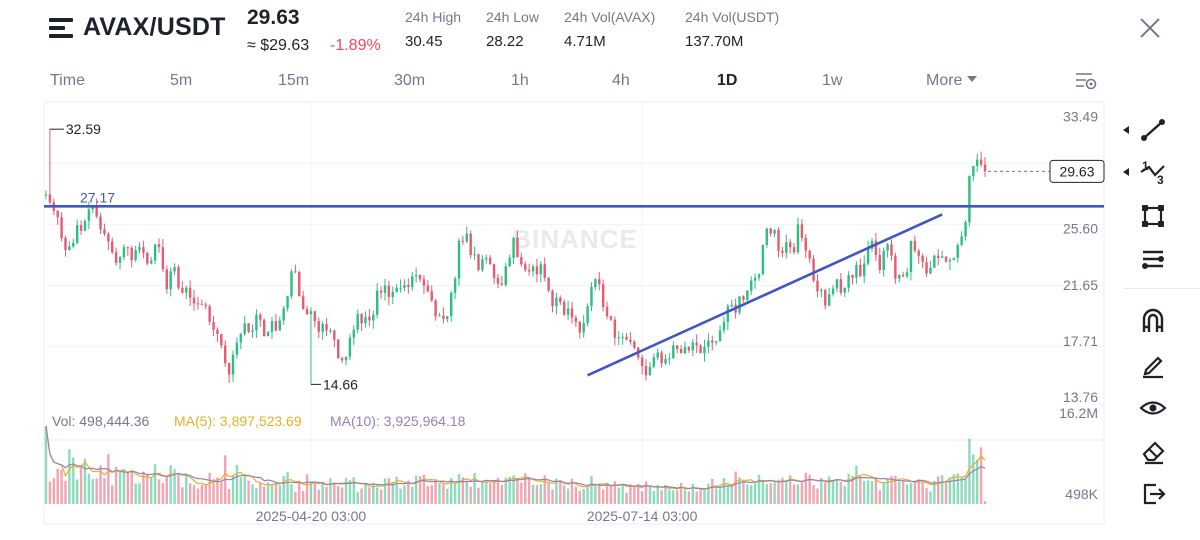 The image size is (1200, 540). What do you see at coordinates (1080, 229) in the screenshot?
I see `y-axis-label: 25.60` at bounding box center [1080, 229].